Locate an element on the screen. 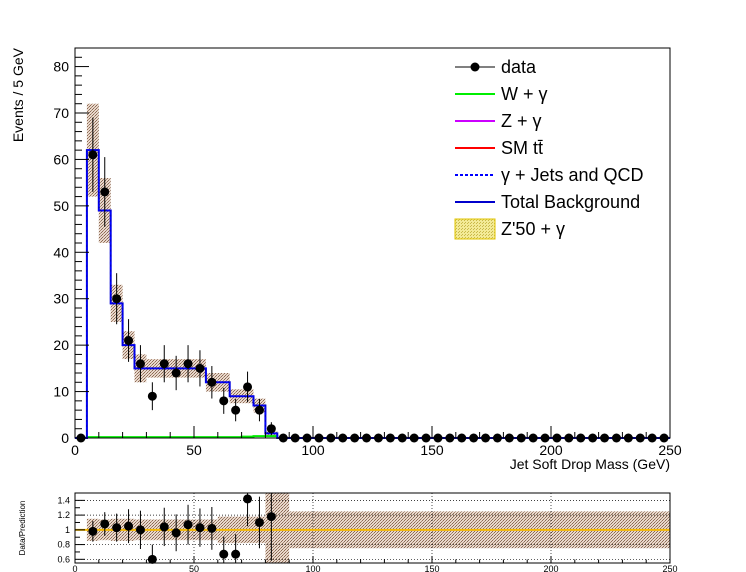  legend-data-marker is located at coordinates (475, 67).